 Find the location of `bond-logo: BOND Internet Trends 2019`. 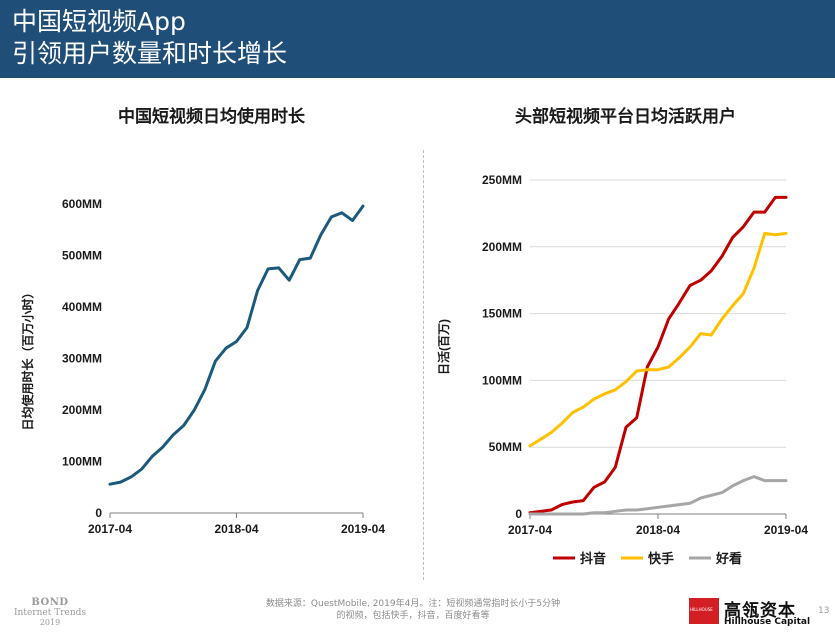

bond-logo: BOND Internet Trends 2019 is located at coordinates (50, 612).